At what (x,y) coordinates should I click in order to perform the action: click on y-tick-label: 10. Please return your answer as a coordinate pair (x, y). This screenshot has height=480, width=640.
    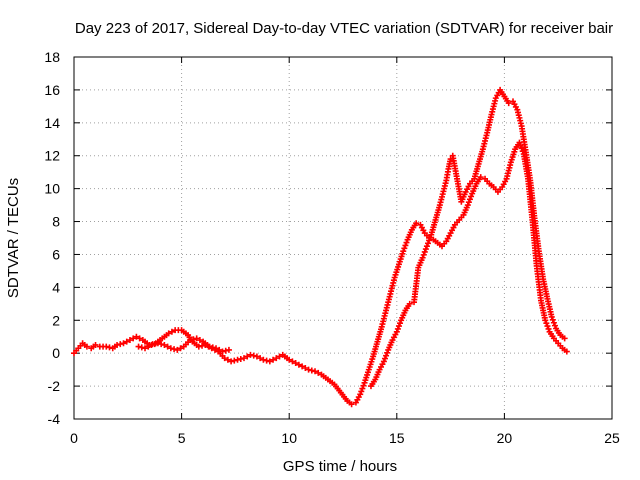
    Looking at the image, I should click on (52, 189).